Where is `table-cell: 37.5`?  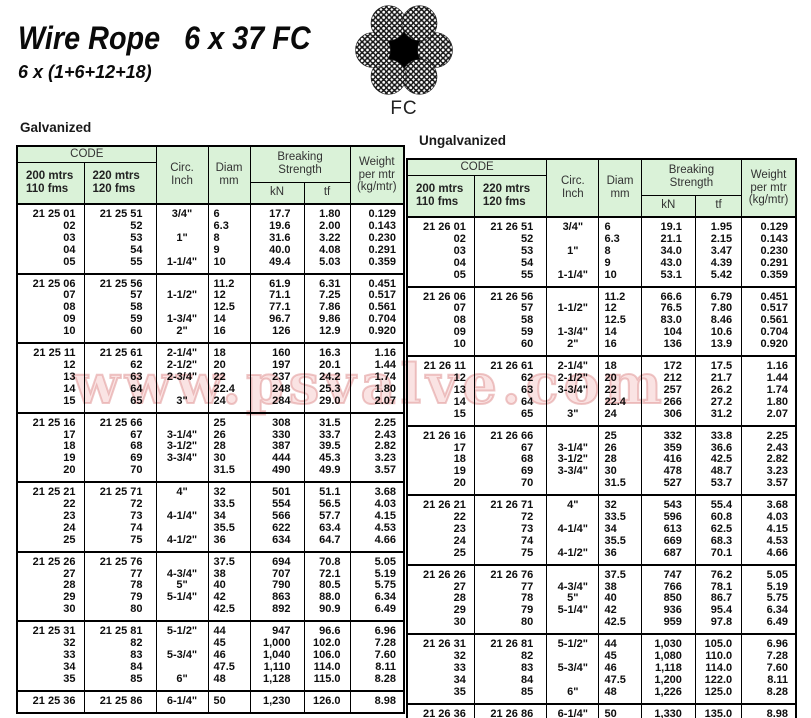 table-cell: 37.5 is located at coordinates (620, 573).